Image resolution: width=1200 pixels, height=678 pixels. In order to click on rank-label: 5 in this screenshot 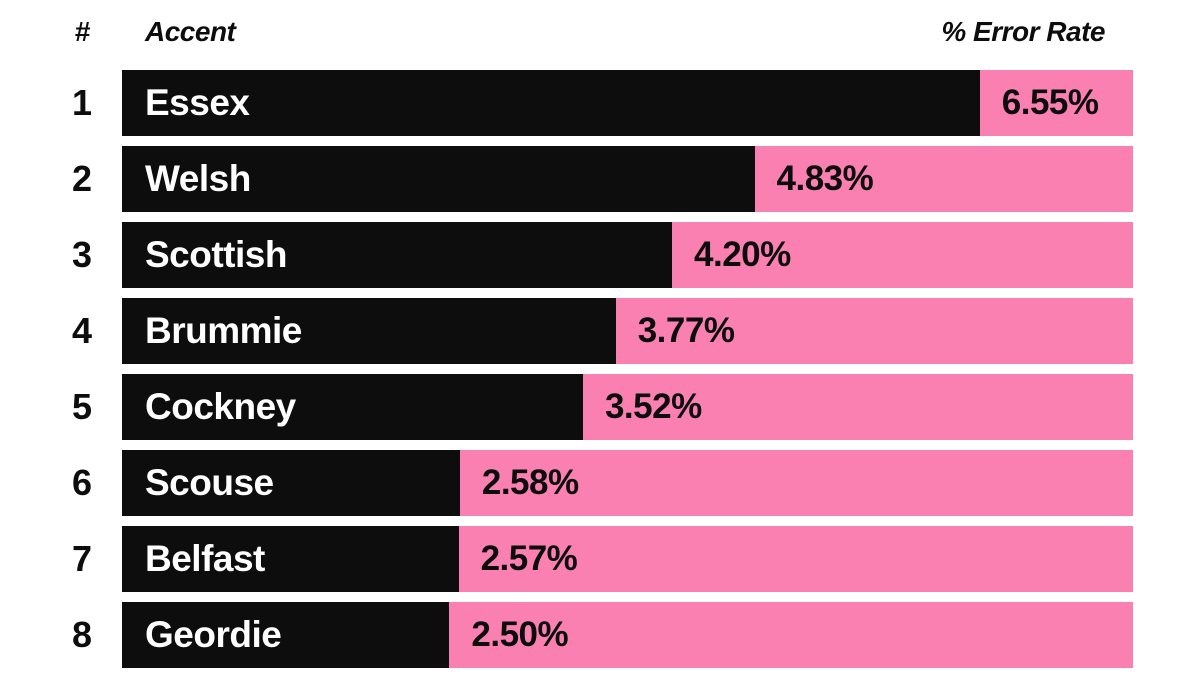, I will do `click(82, 406)`.